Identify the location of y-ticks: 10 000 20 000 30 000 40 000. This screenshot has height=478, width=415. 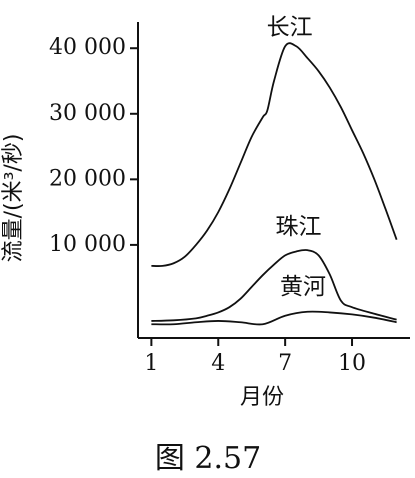
(93, 146).